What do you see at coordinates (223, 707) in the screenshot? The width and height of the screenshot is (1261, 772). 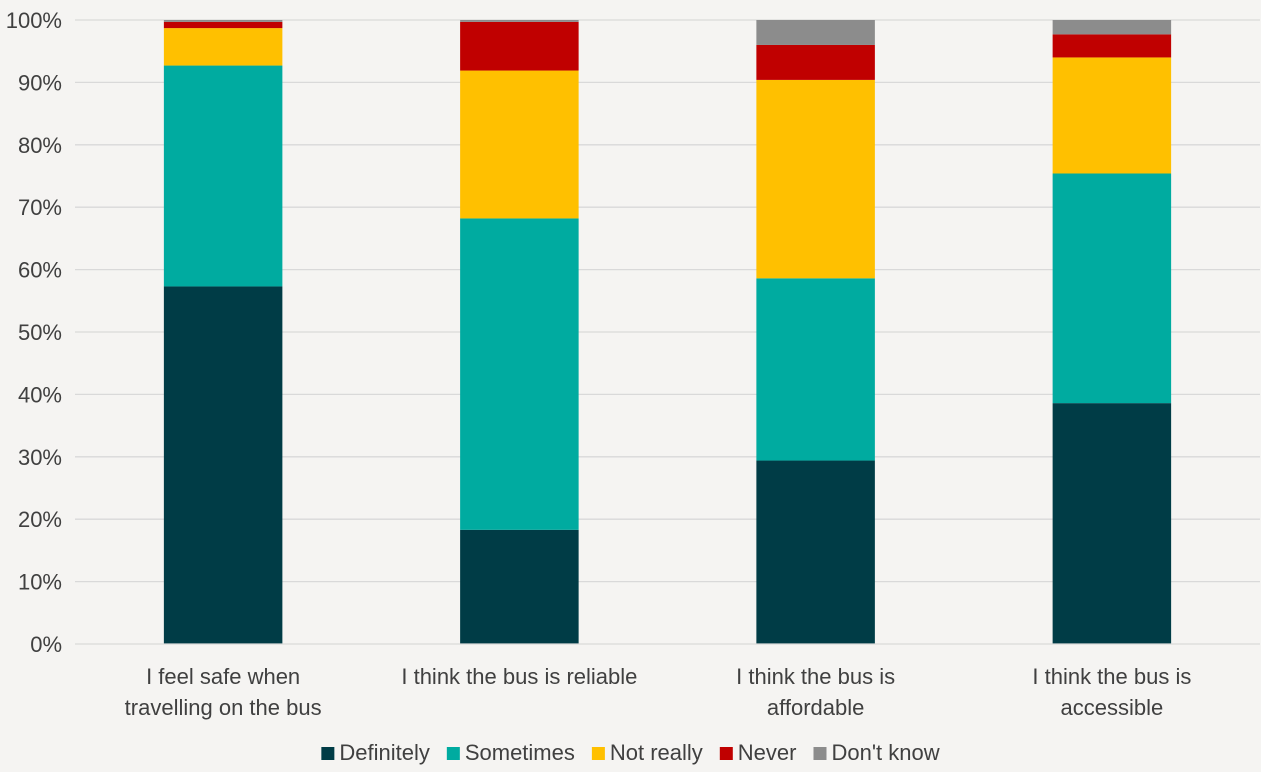 I see `x-category-label: travelling on the bus` at bounding box center [223, 707].